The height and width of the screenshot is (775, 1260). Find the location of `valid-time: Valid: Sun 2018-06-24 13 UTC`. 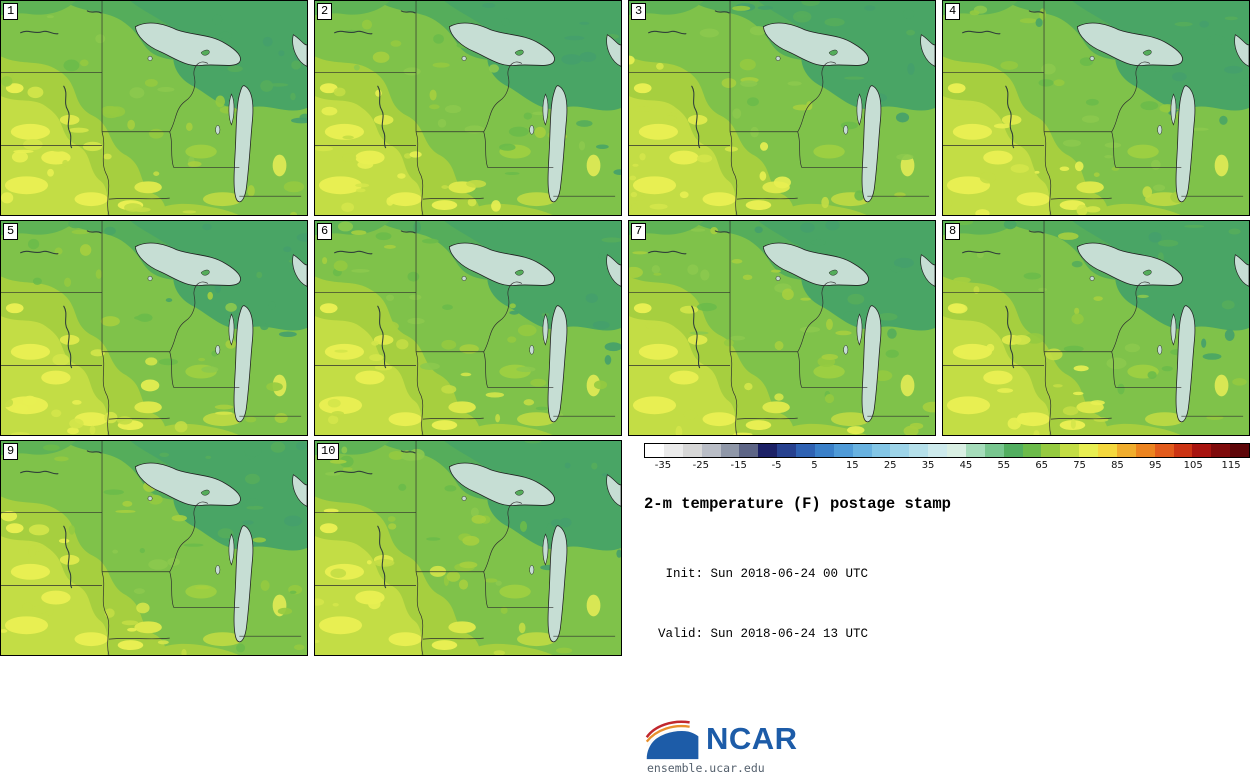

valid-time: Valid: Sun 2018-06-24 13 UTC is located at coordinates (763, 634).